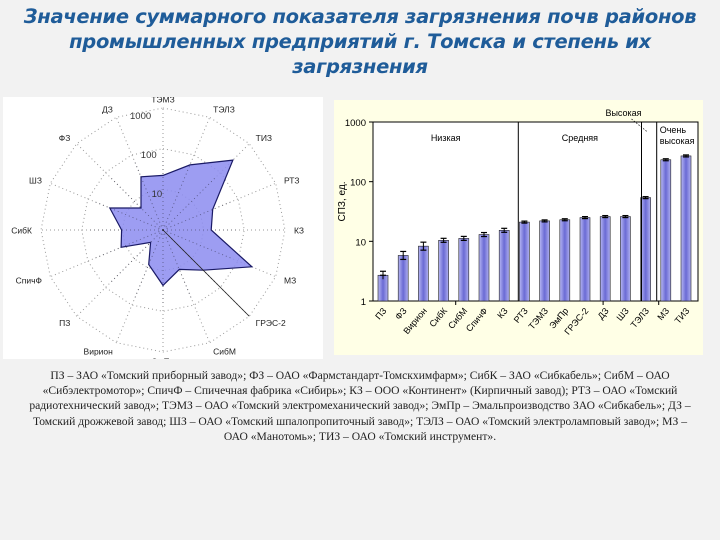 The height and width of the screenshot is (540, 720). Describe the element at coordinates (342, 202) in the screenshot. I see `y-axis-label: СПЗ, ед.` at that location.